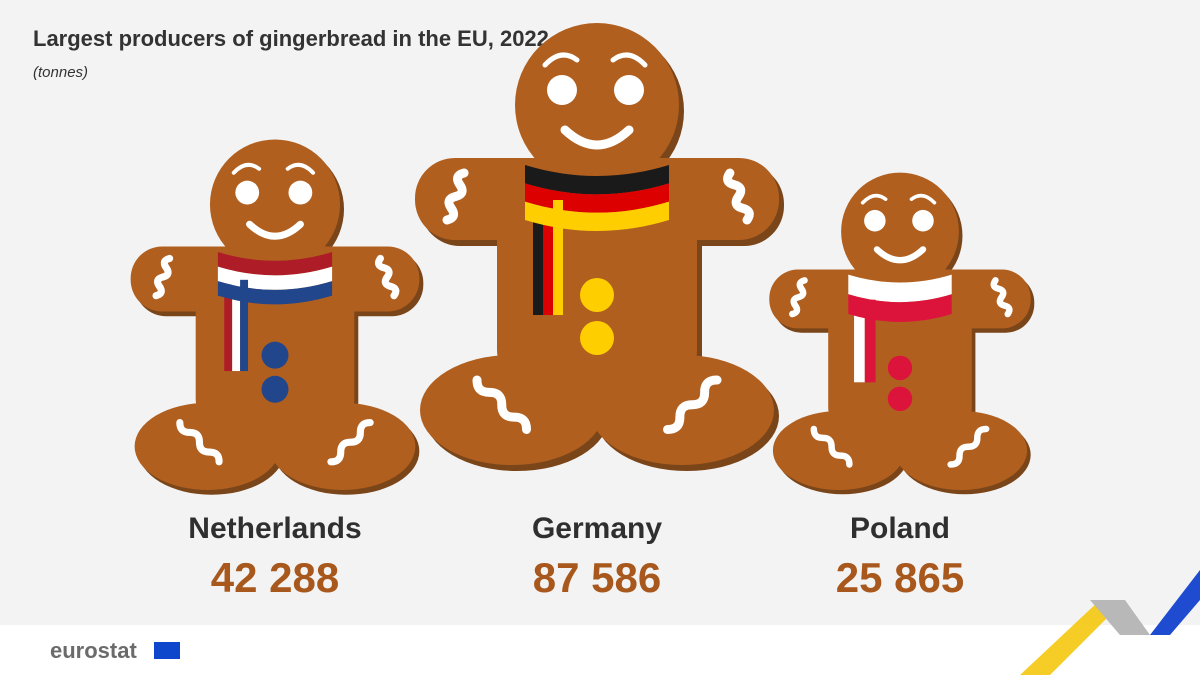 The image size is (1200, 675). What do you see at coordinates (597, 577) in the screenshot?
I see `value-label: 87 586` at bounding box center [597, 577].